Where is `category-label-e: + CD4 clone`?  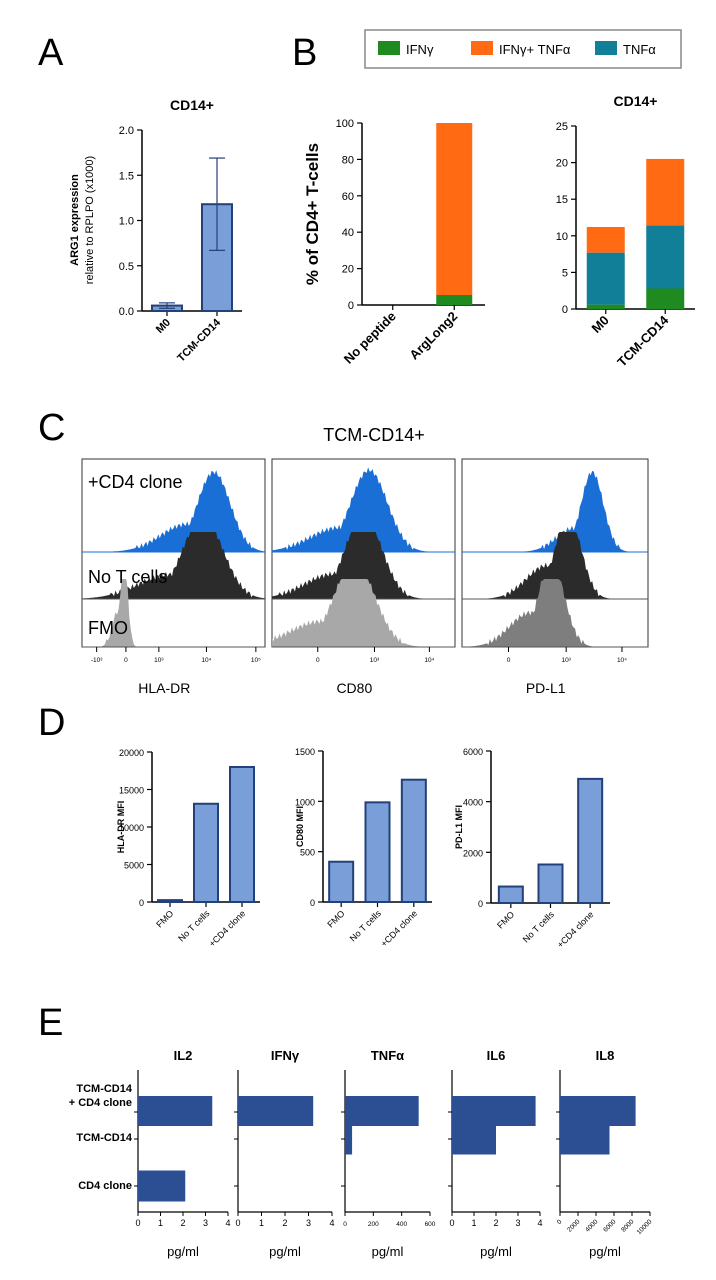
category-label-e: + CD4 clone is located at coordinates (100, 1103).